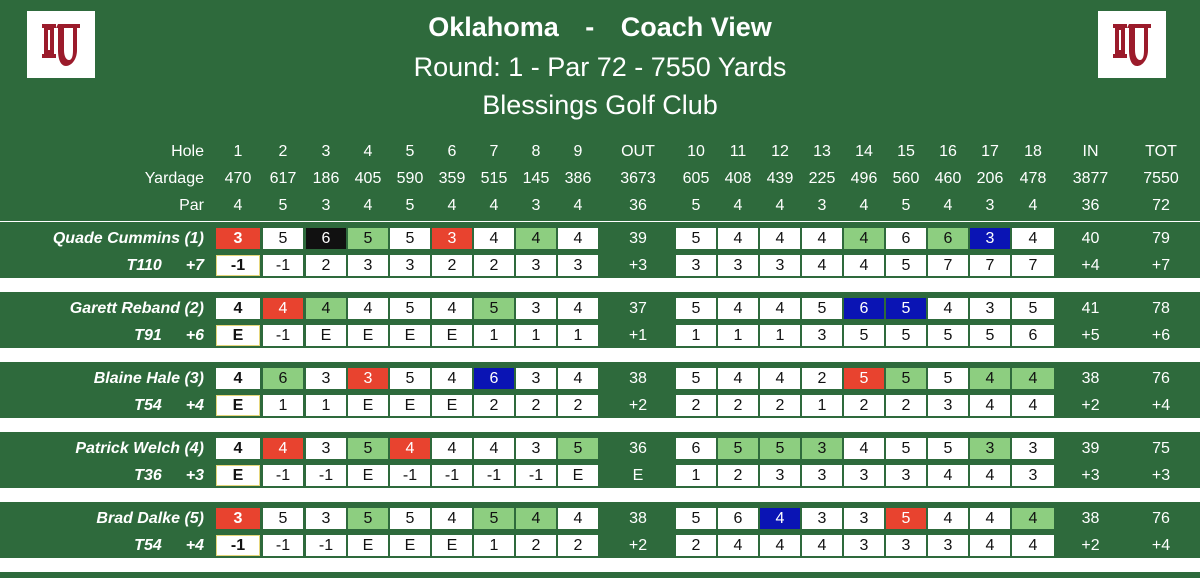 This screenshot has width=1200, height=578. I want to click on info-yardage-cell: 478, so click(1033, 178).